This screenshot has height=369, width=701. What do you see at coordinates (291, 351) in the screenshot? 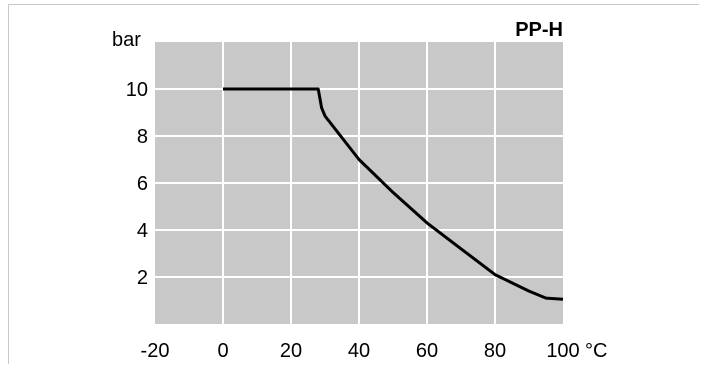
I see `x-tick-label: 20` at bounding box center [291, 351].